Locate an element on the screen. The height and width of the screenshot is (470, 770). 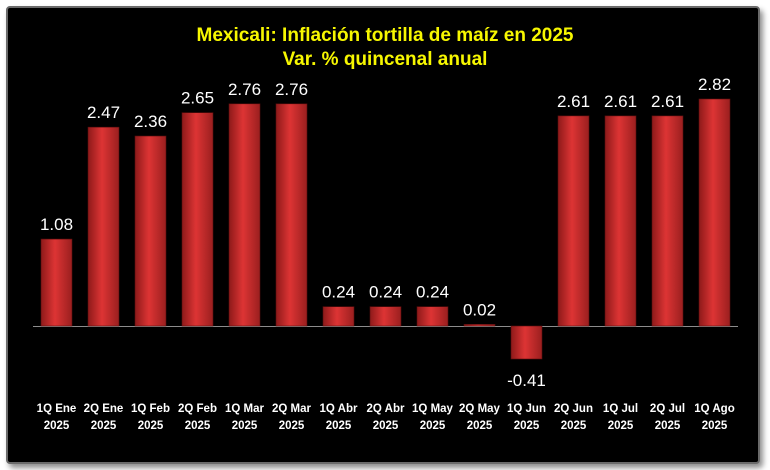
category-label: 2Q Feb 2025 is located at coordinates (197, 417).